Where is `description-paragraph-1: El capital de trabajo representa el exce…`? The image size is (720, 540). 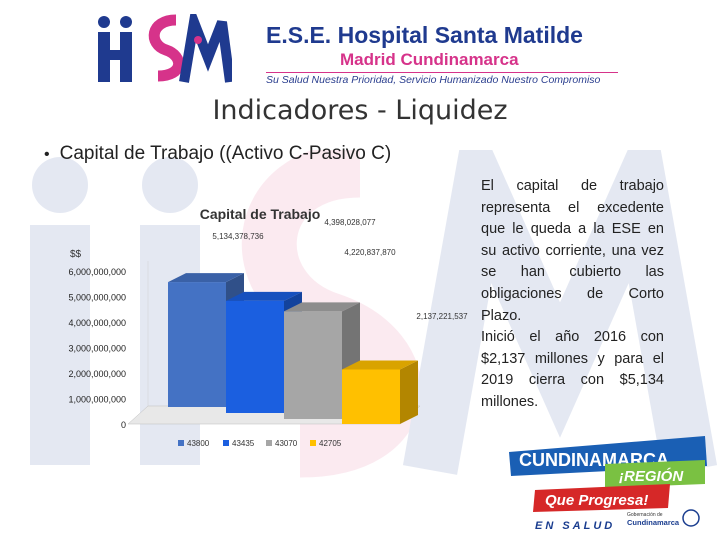 description-paragraph-1: El capital de trabajo representa el exce… is located at coordinates (572, 251).